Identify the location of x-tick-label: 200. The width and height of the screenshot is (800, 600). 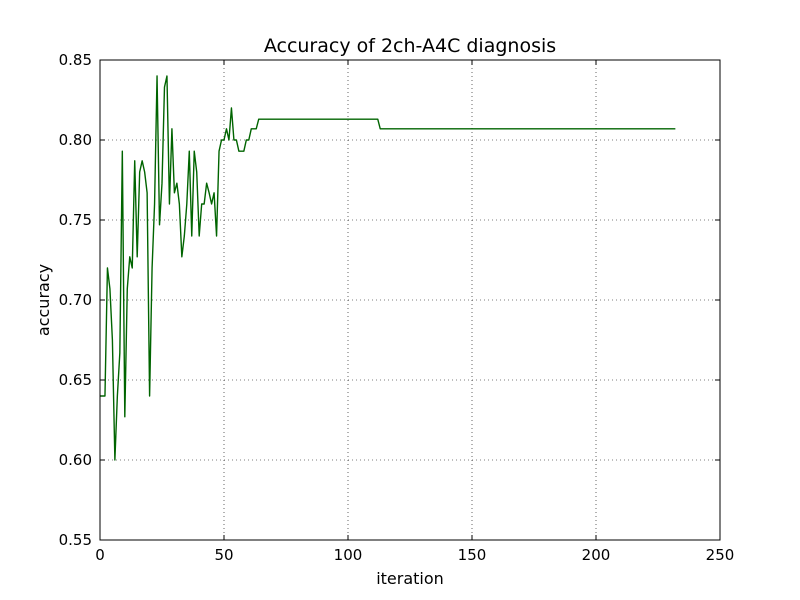
(596, 555).